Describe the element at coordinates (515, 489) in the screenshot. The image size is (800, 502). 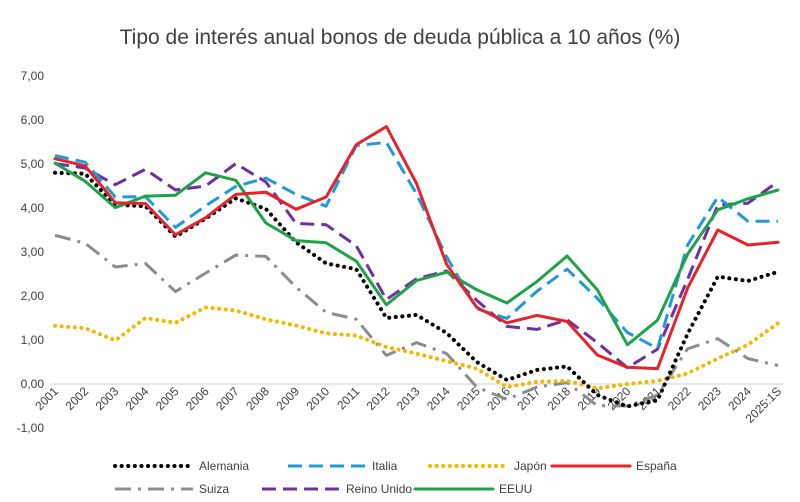
I see `legend-label: EEUU` at that location.